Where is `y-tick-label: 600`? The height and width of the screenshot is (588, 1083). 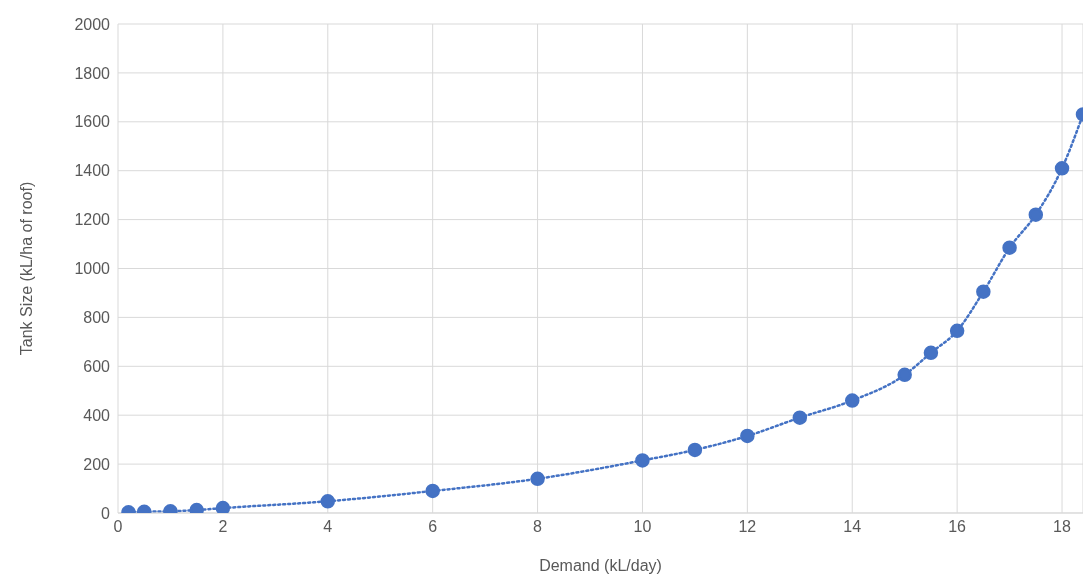
y-tick-label: 600 is located at coordinates (97, 366).